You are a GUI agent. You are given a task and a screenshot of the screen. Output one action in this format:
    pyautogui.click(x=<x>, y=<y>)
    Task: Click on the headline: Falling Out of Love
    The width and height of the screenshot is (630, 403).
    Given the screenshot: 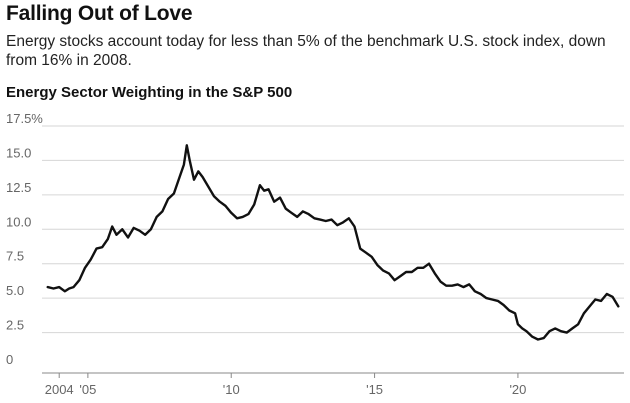 What is the action you would take?
    pyautogui.click(x=99, y=13)
    